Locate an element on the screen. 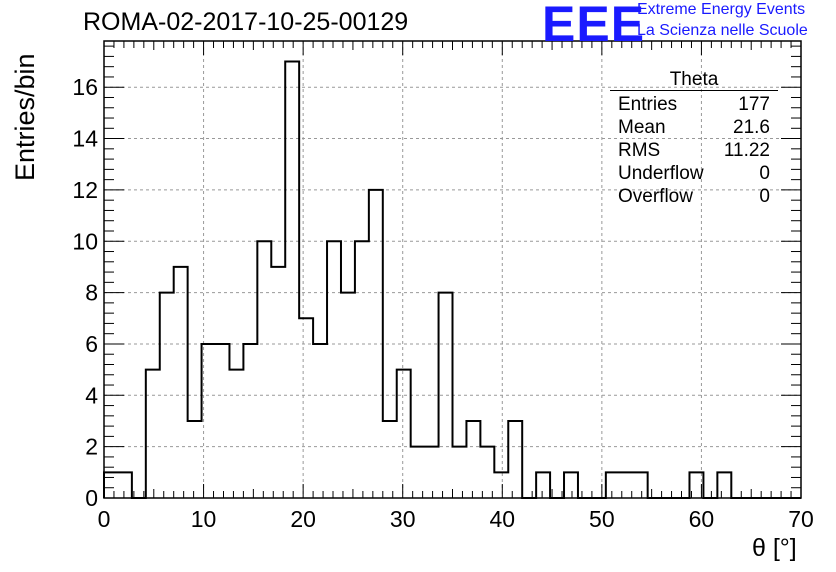  x-tick-label: 50 is located at coordinates (602, 519).